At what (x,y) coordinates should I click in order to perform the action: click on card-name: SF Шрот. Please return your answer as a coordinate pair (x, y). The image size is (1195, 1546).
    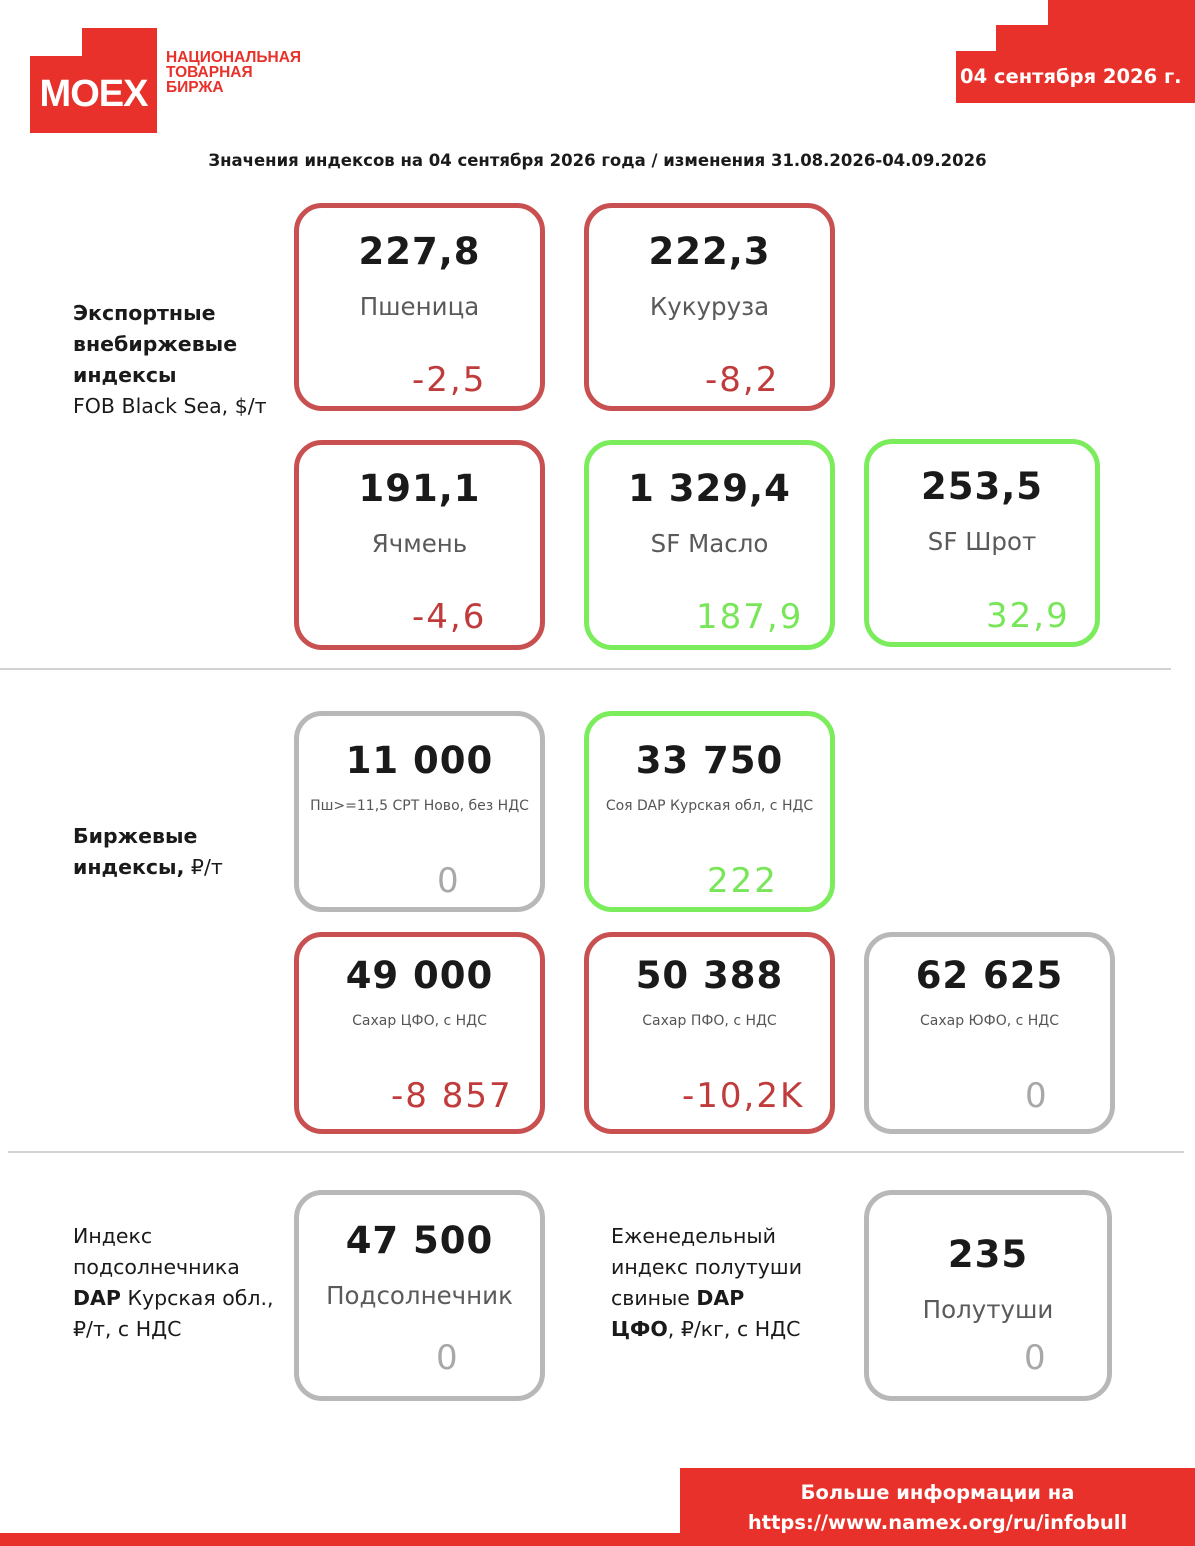
    Looking at the image, I should click on (982, 541).